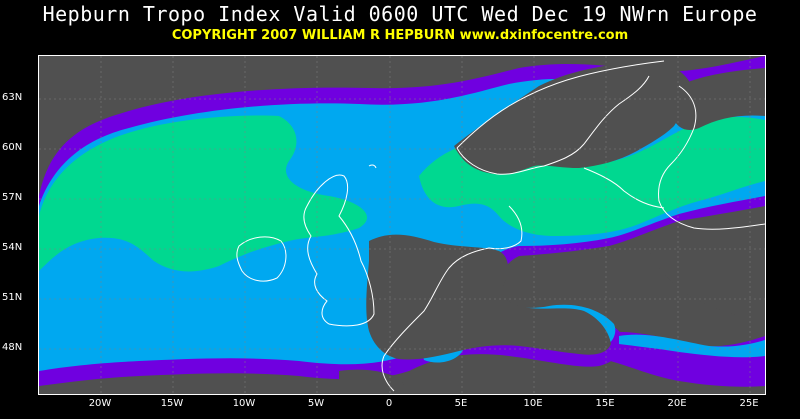  Describe the element at coordinates (389, 403) in the screenshot. I see `lon-label-0: 0` at that location.